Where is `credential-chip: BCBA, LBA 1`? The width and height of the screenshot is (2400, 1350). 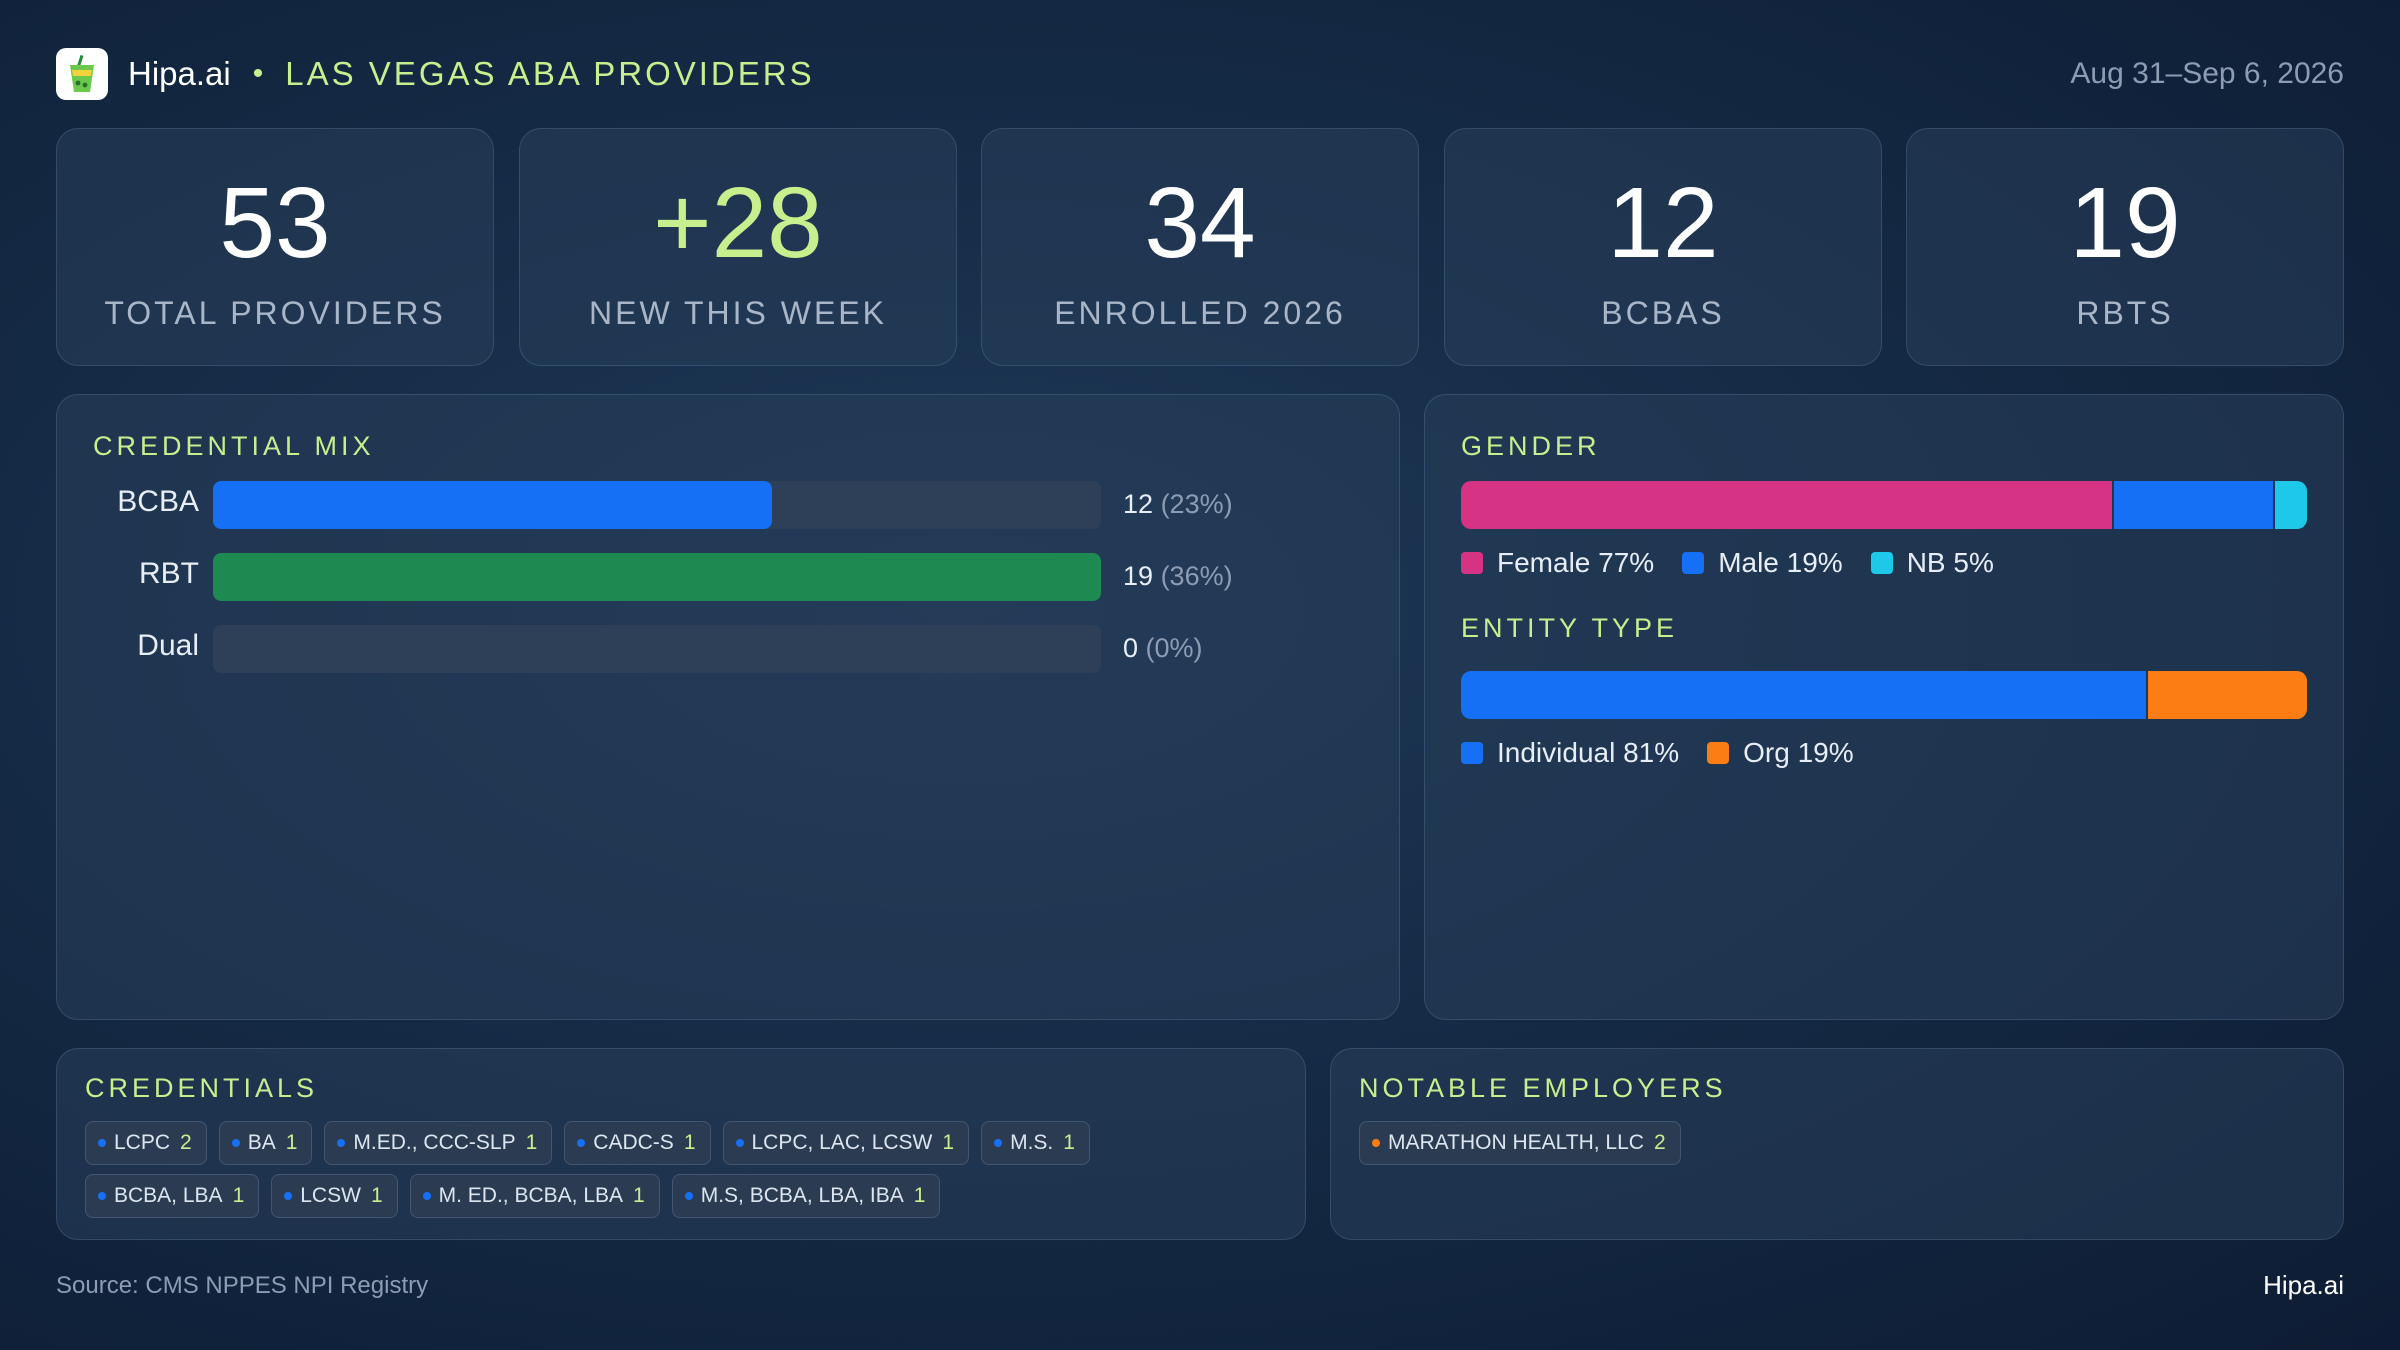 credential-chip: BCBA, LBA 1 is located at coordinates (172, 1196).